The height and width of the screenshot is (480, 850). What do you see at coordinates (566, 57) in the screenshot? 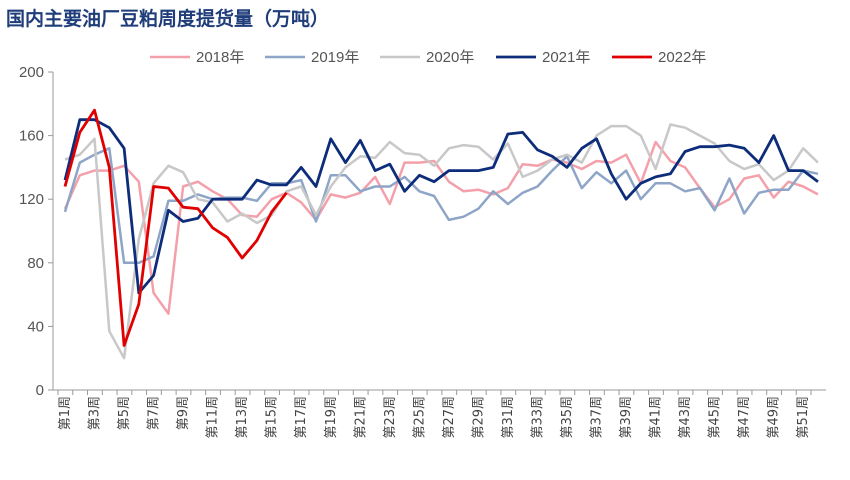
I see `legend-label: 2021年` at bounding box center [566, 57].